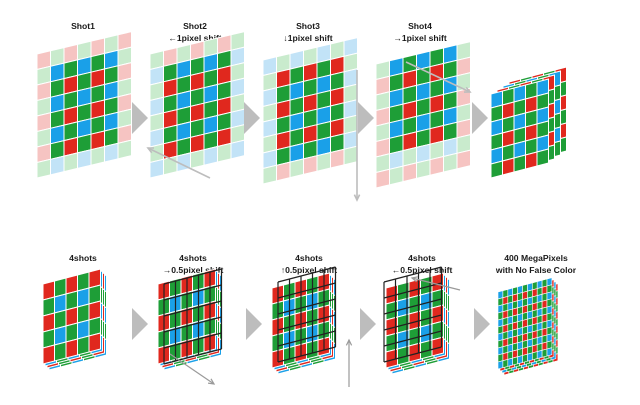 This screenshot has width=640, height=405. What do you see at coordinates (309, 270) in the screenshot?
I see `label-4shots-c-subtitle: ↑0.5pixel shift` at bounding box center [309, 270].